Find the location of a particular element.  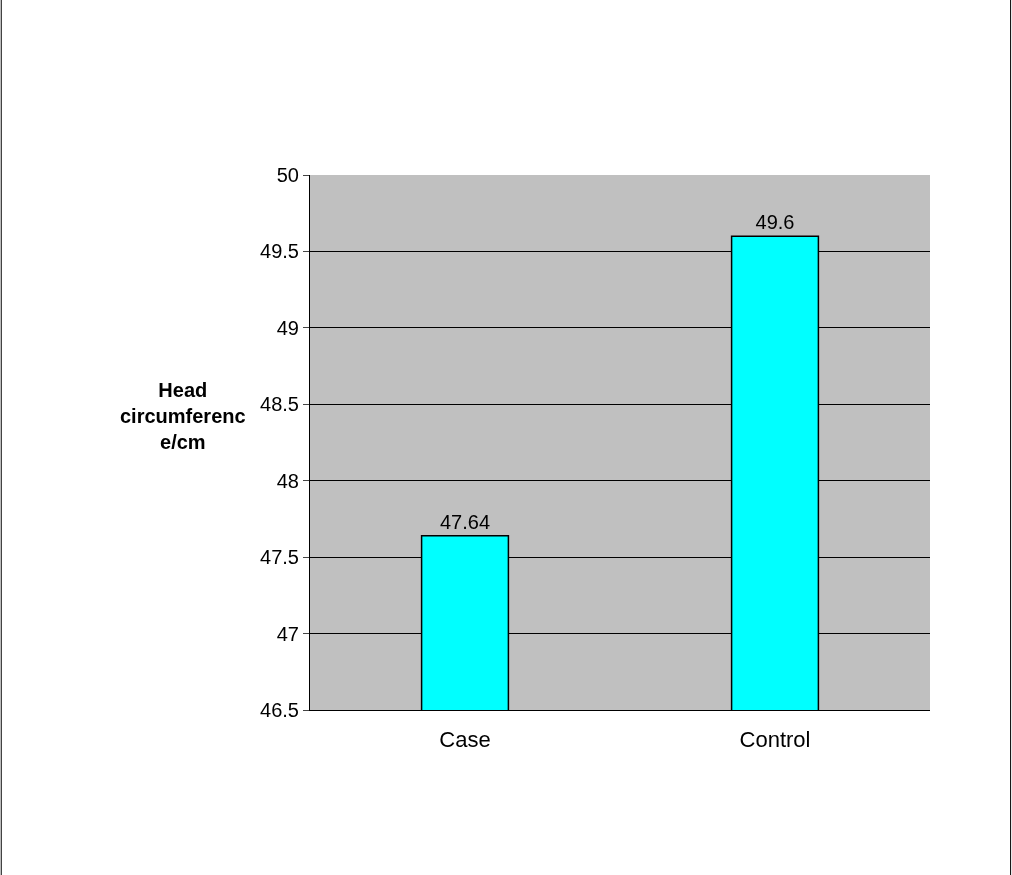

data-label: 47.64 is located at coordinates (465, 521).